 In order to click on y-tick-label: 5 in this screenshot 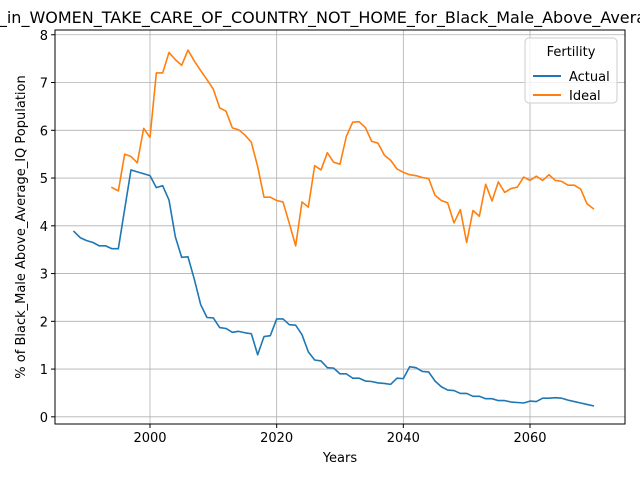, I will do `click(44, 179)`.